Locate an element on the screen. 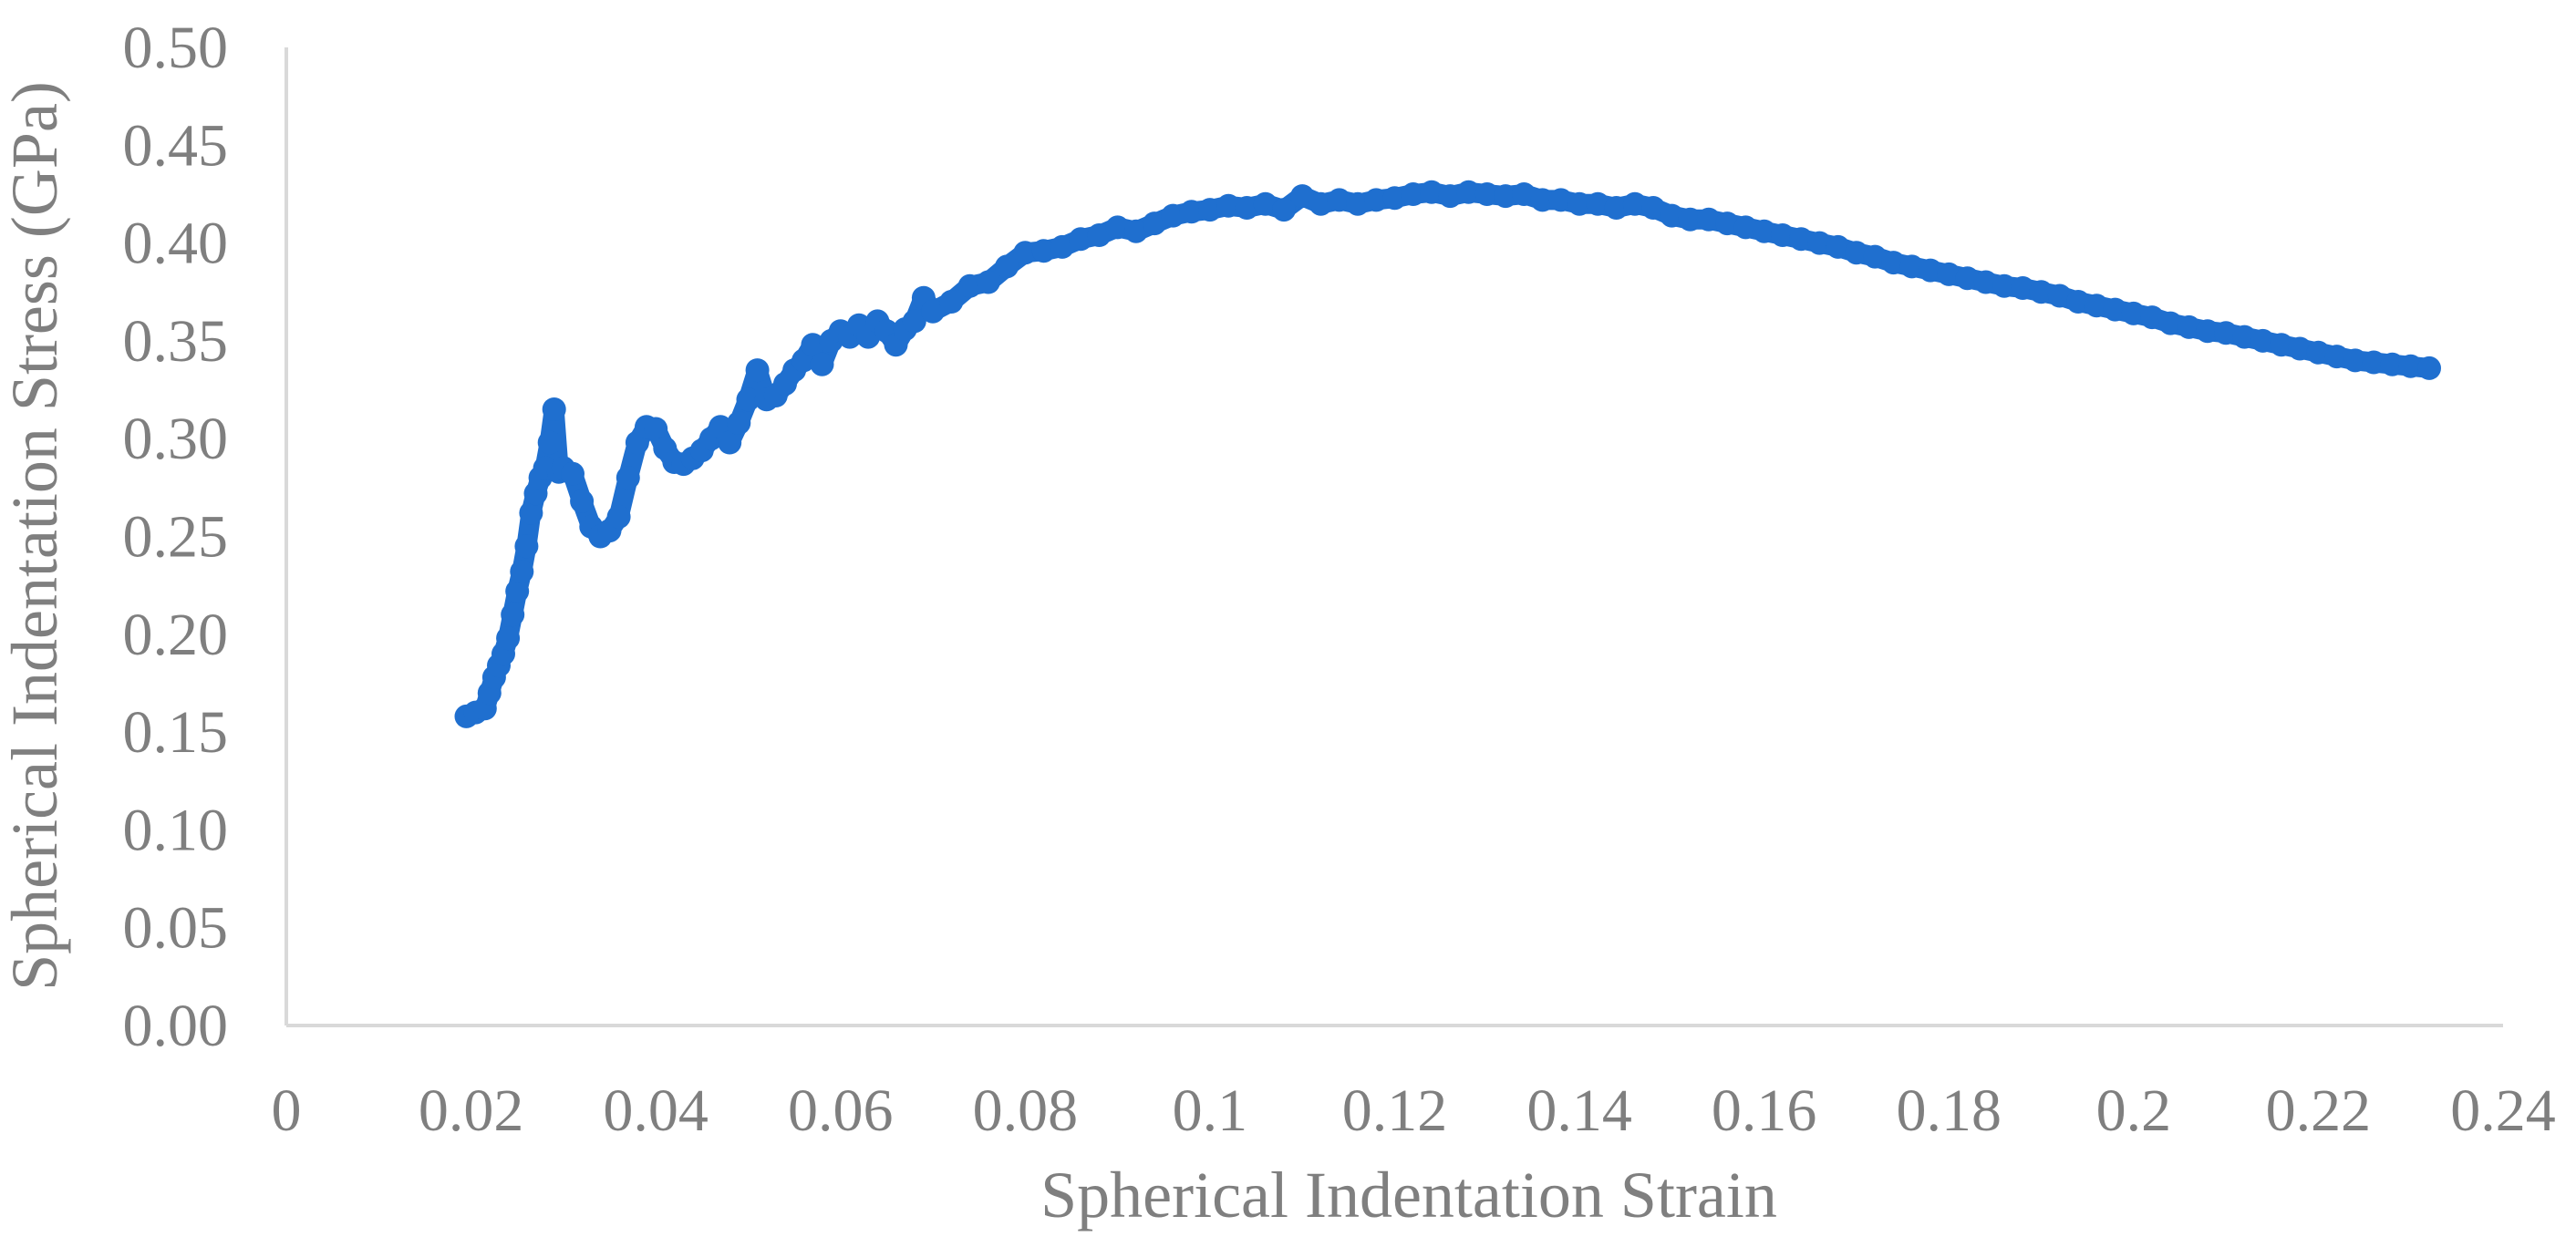 This screenshot has height=1247, width=2576. x-tick-label: 0.04 is located at coordinates (656, 1111).